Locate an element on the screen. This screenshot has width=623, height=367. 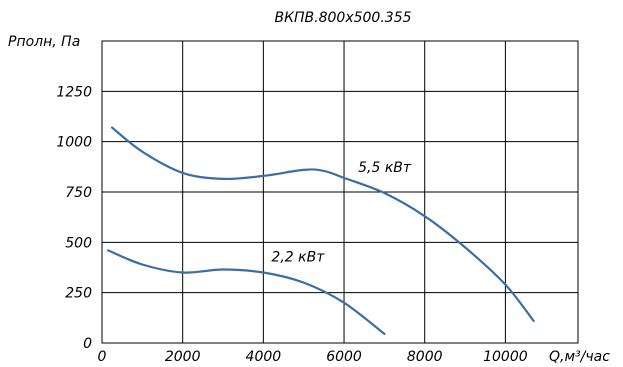
x-tick-label: 2000 is located at coordinates (183, 357).